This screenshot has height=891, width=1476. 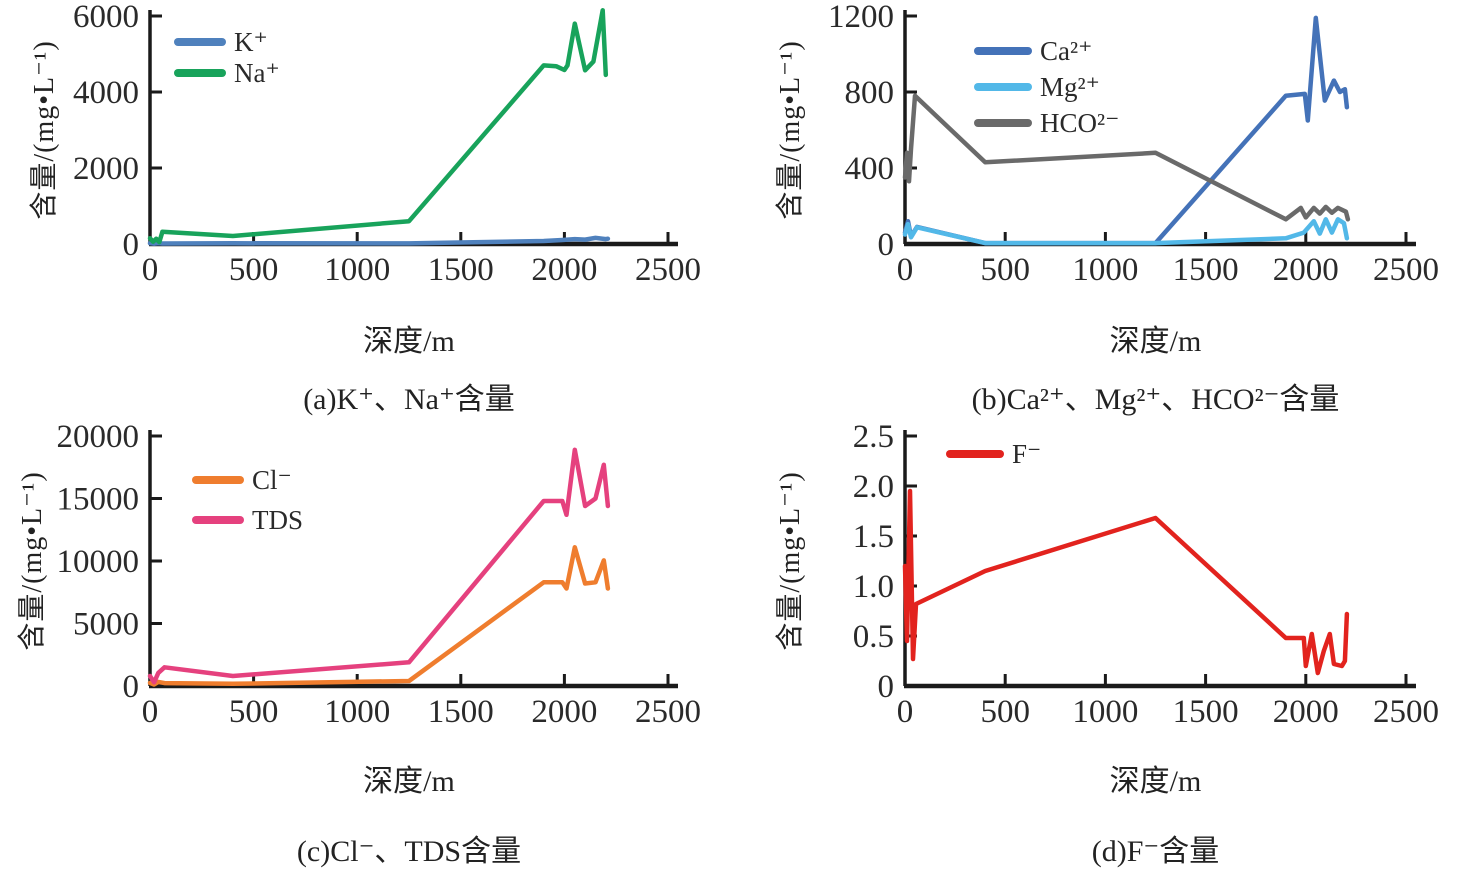 What do you see at coordinates (870, 93) in the screenshot?
I see `y-tick-label: 800` at bounding box center [870, 93].